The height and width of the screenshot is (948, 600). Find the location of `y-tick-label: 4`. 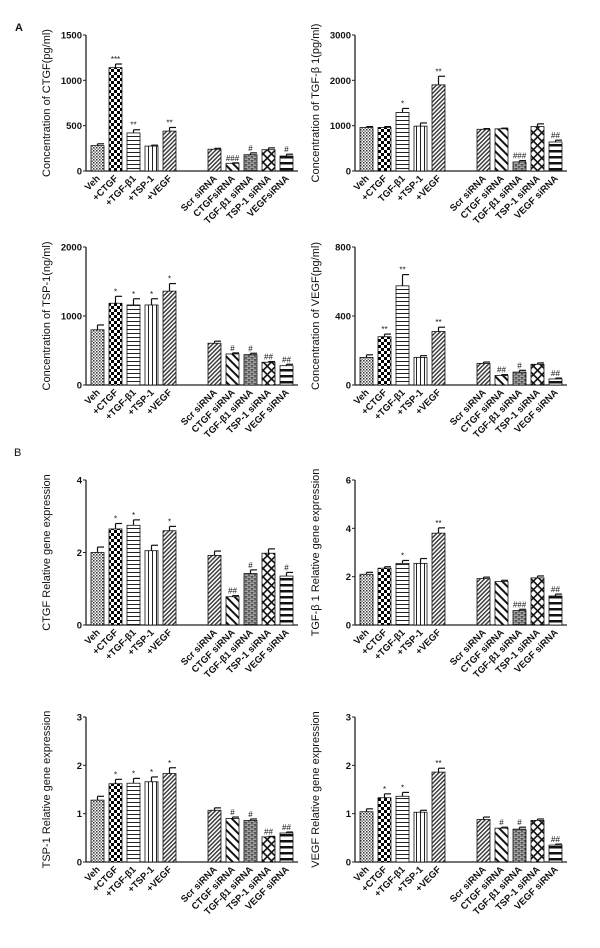

y-tick-label: 4 is located at coordinates (349, 529).